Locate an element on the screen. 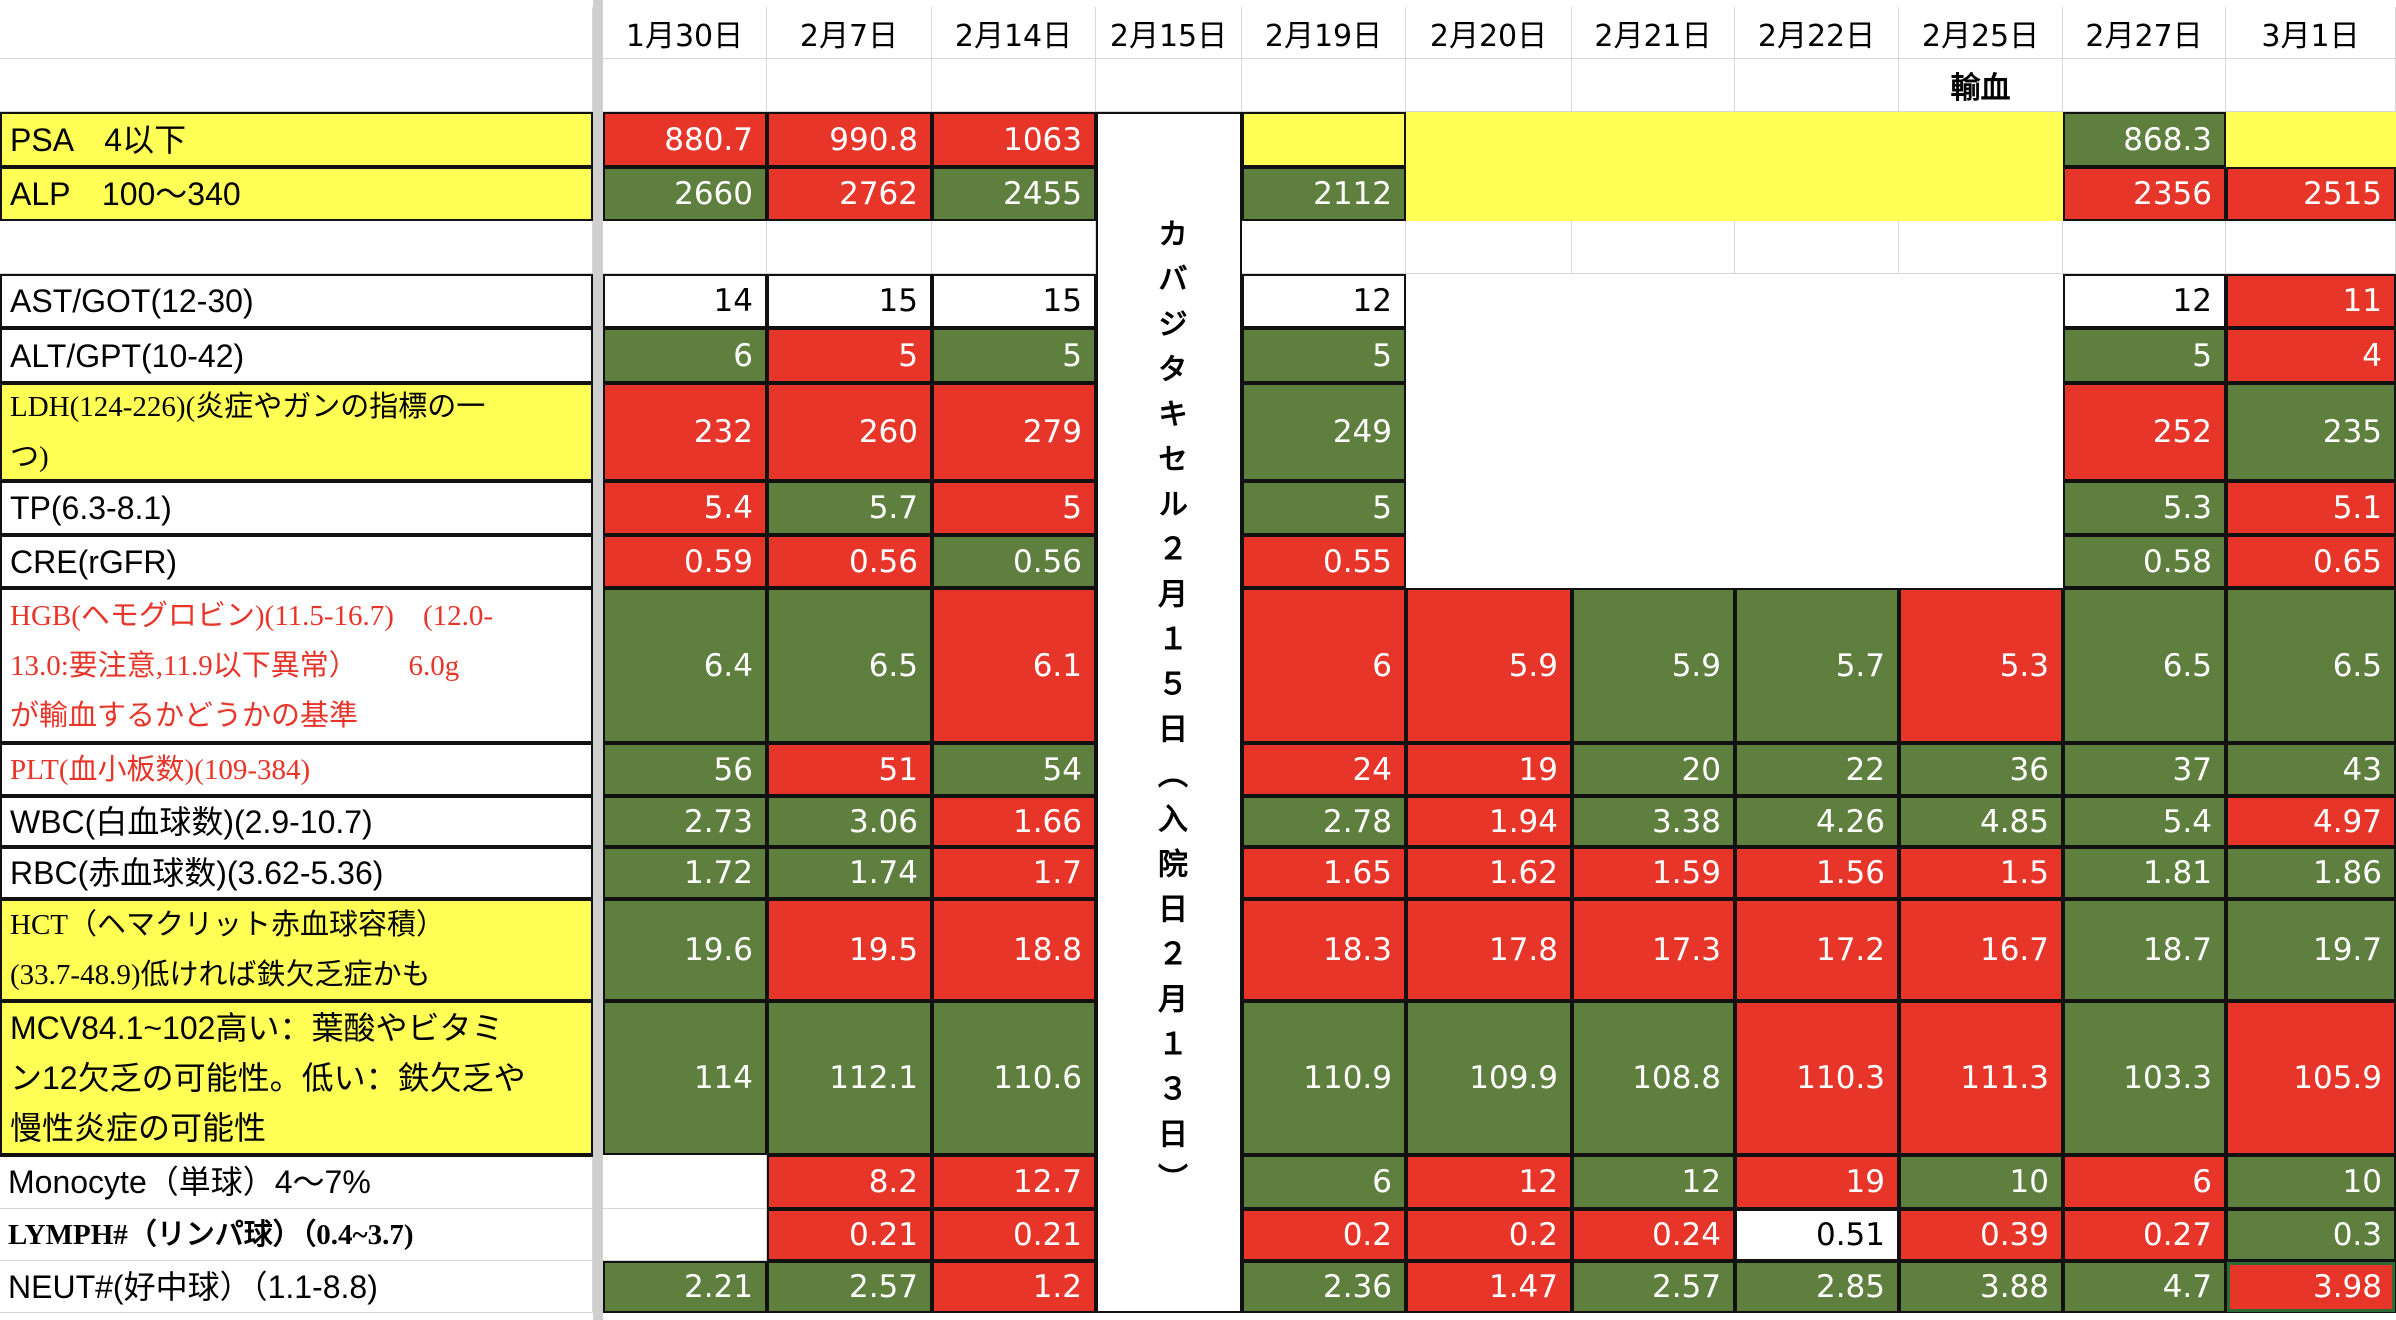  value-cell: 1.72 is located at coordinates (685, 873).